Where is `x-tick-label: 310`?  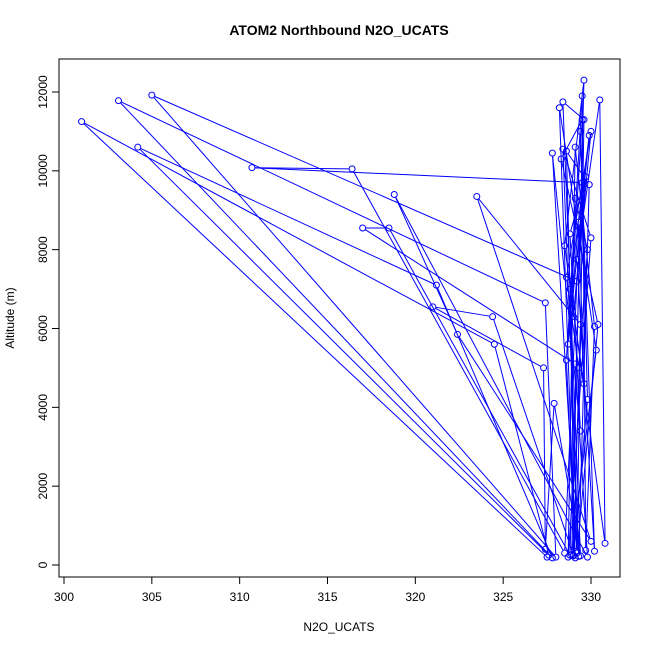
x-tick-label: 310 is located at coordinates (240, 597).